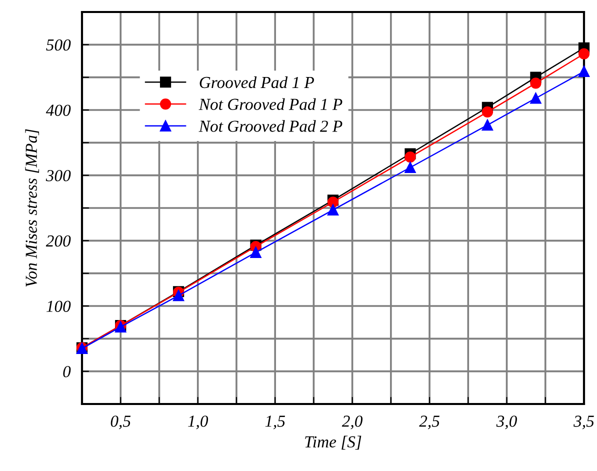  What do you see at coordinates (429, 423) in the screenshot?
I see `x-tick-label: 2,5` at bounding box center [429, 423].